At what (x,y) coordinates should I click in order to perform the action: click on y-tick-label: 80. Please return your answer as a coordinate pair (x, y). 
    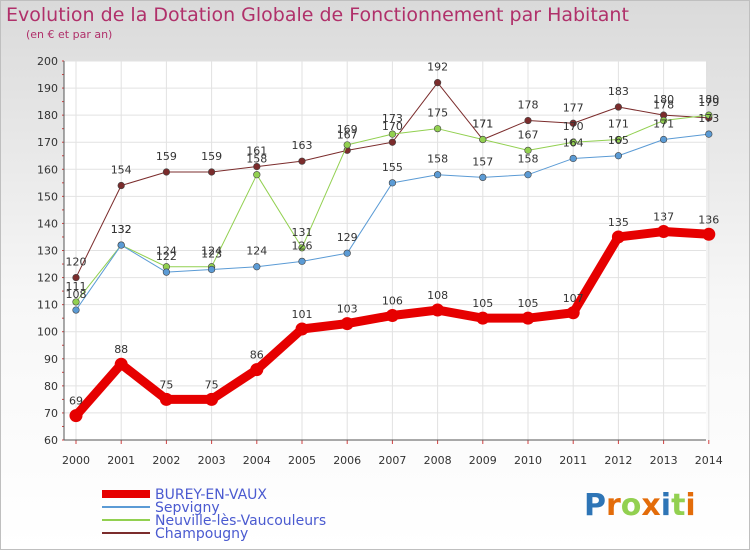
    Looking at the image, I should click on (51, 386).